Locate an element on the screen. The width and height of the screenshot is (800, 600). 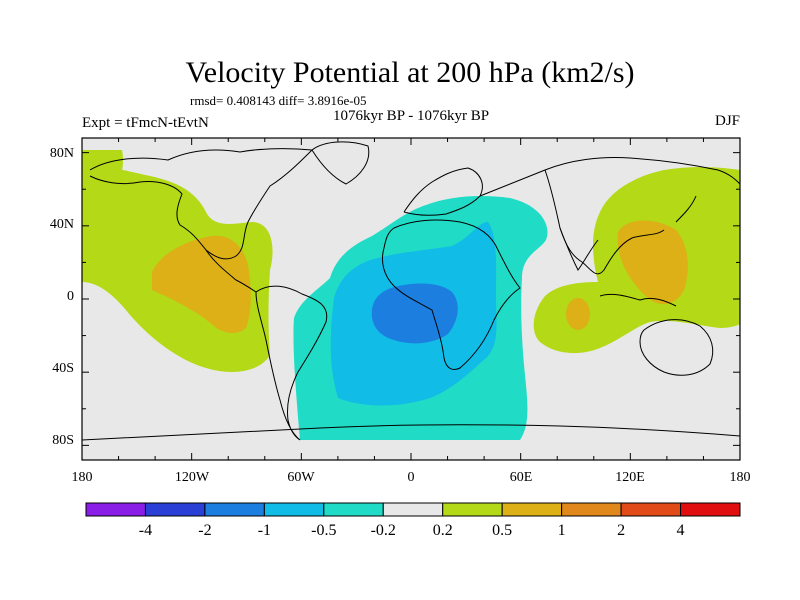
lat-label-80n: 80N is located at coordinates (62, 153).